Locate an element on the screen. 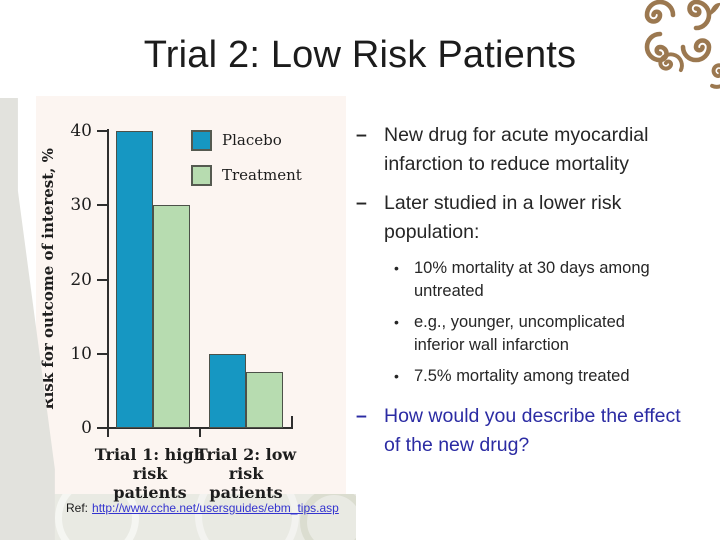 The image size is (720, 540). y-tick-label: 40 is located at coordinates (81, 131).